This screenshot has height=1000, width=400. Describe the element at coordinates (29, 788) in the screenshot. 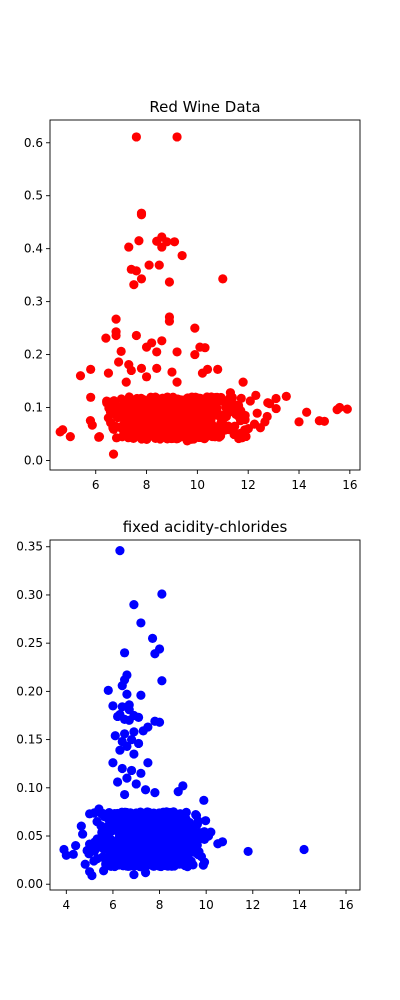

I see `y-tick-label: 0.10` at that location.